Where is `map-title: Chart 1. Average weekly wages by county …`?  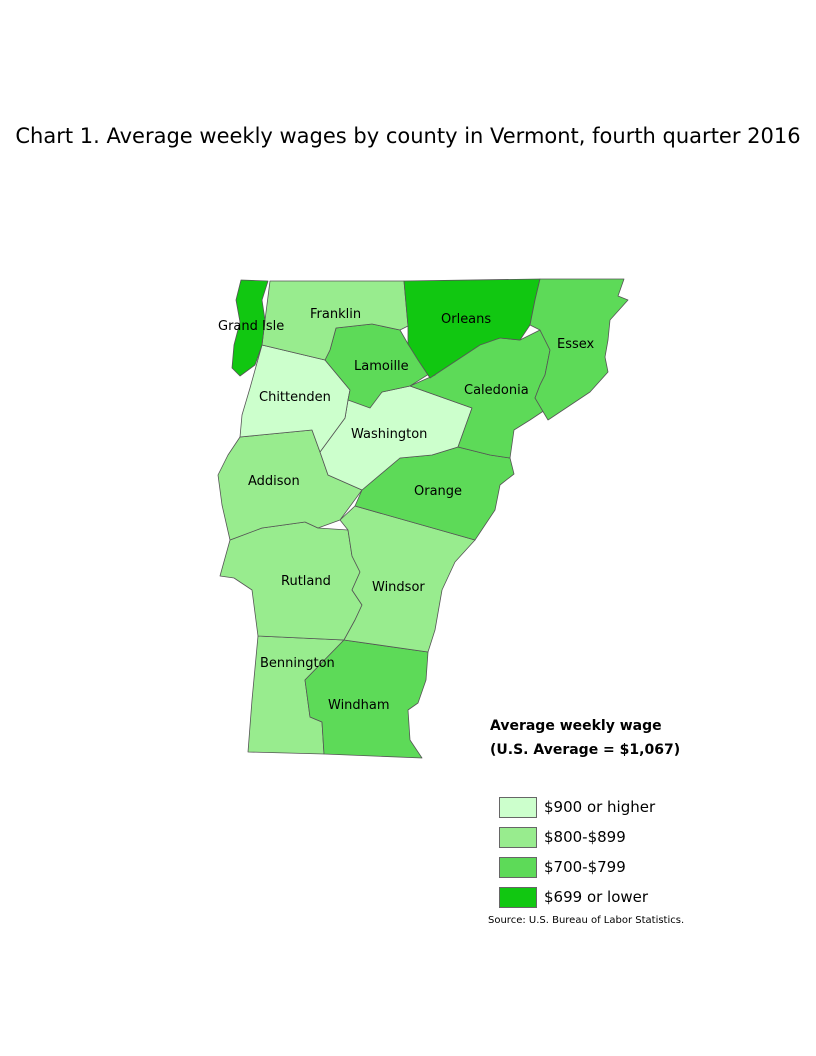
map-title: Chart 1. Average weekly wages by county … is located at coordinates (408, 136).